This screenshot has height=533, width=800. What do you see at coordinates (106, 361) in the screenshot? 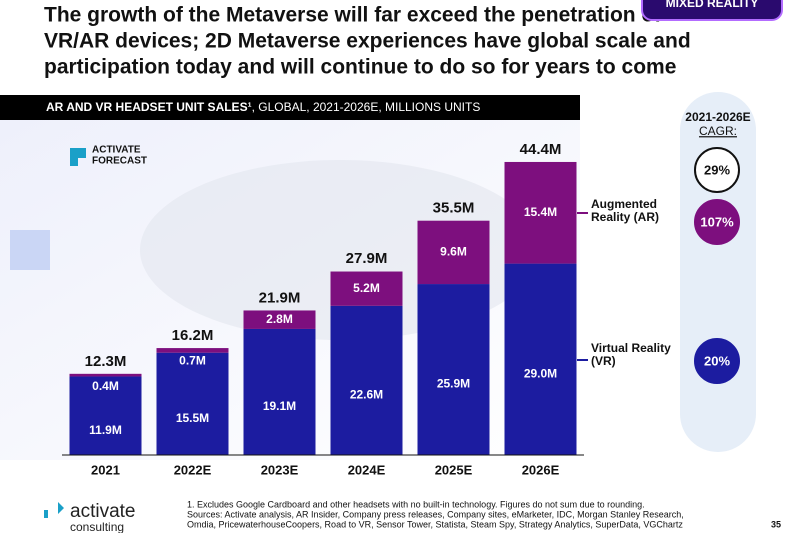
I see `total-label: 12.3M` at bounding box center [106, 361].